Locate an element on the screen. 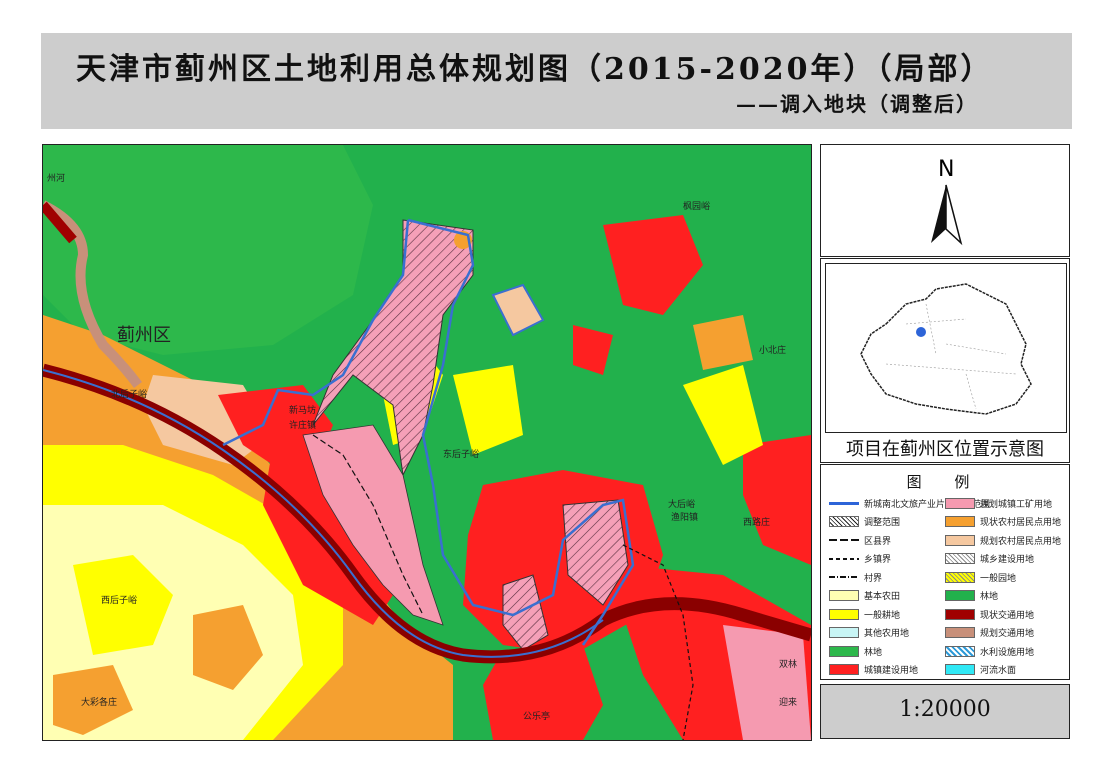 Image resolution: width=1101 pixels, height=779 pixels. legend-item: 现状交通用地 is located at coordinates (989, 614).